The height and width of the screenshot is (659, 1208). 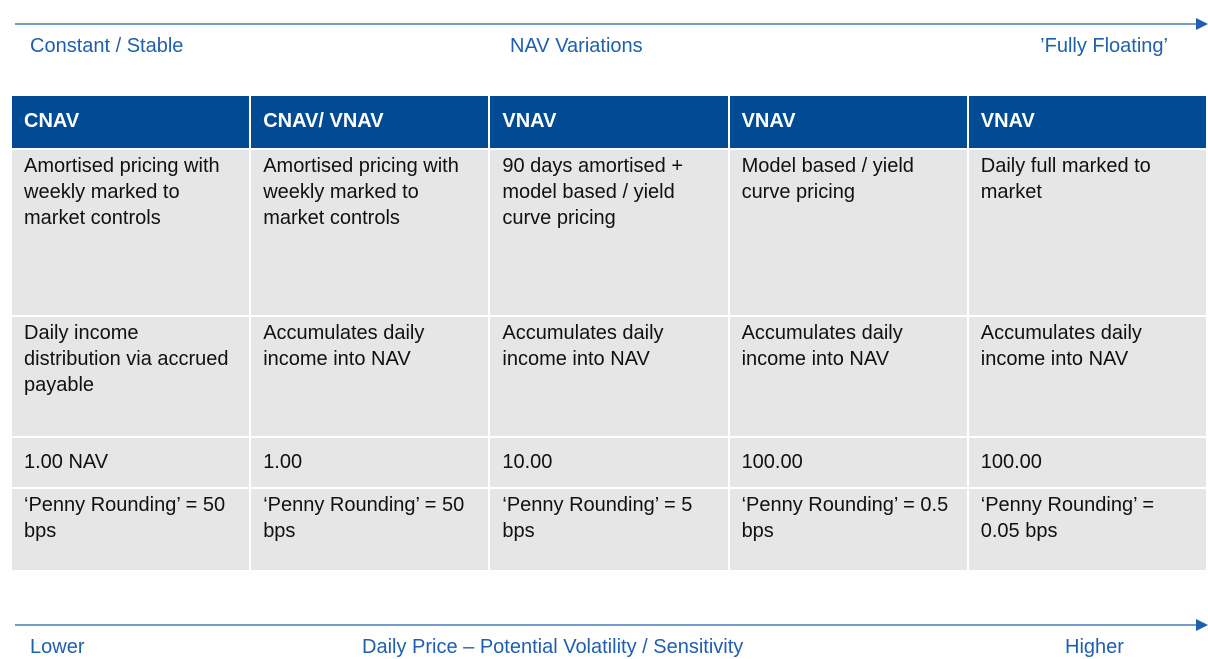 What do you see at coordinates (848, 529) in the screenshot?
I see `table-cell: ‘Penny Rounding’ = 0.5 bps` at bounding box center [848, 529].